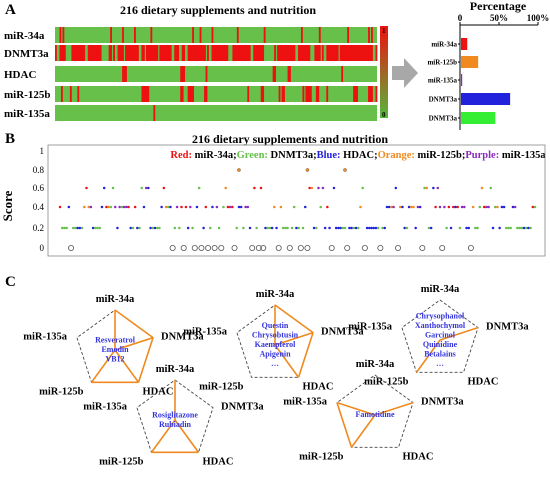 Image resolution: width=550 pixels, height=479 pixels. What do you see at coordinates (275, 325) in the screenshot?
I see `radar-compound-label: Questin` at bounding box center [275, 325].